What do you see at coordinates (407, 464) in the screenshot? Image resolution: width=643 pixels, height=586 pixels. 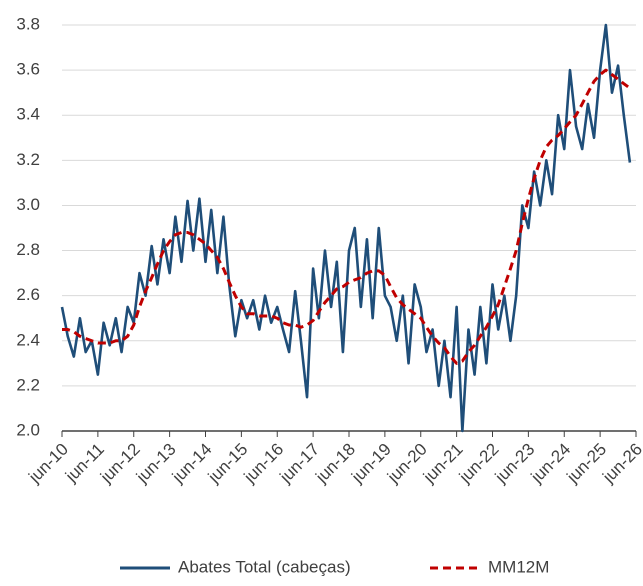 I see `x-tick-label: jun-20` at bounding box center [407, 464].